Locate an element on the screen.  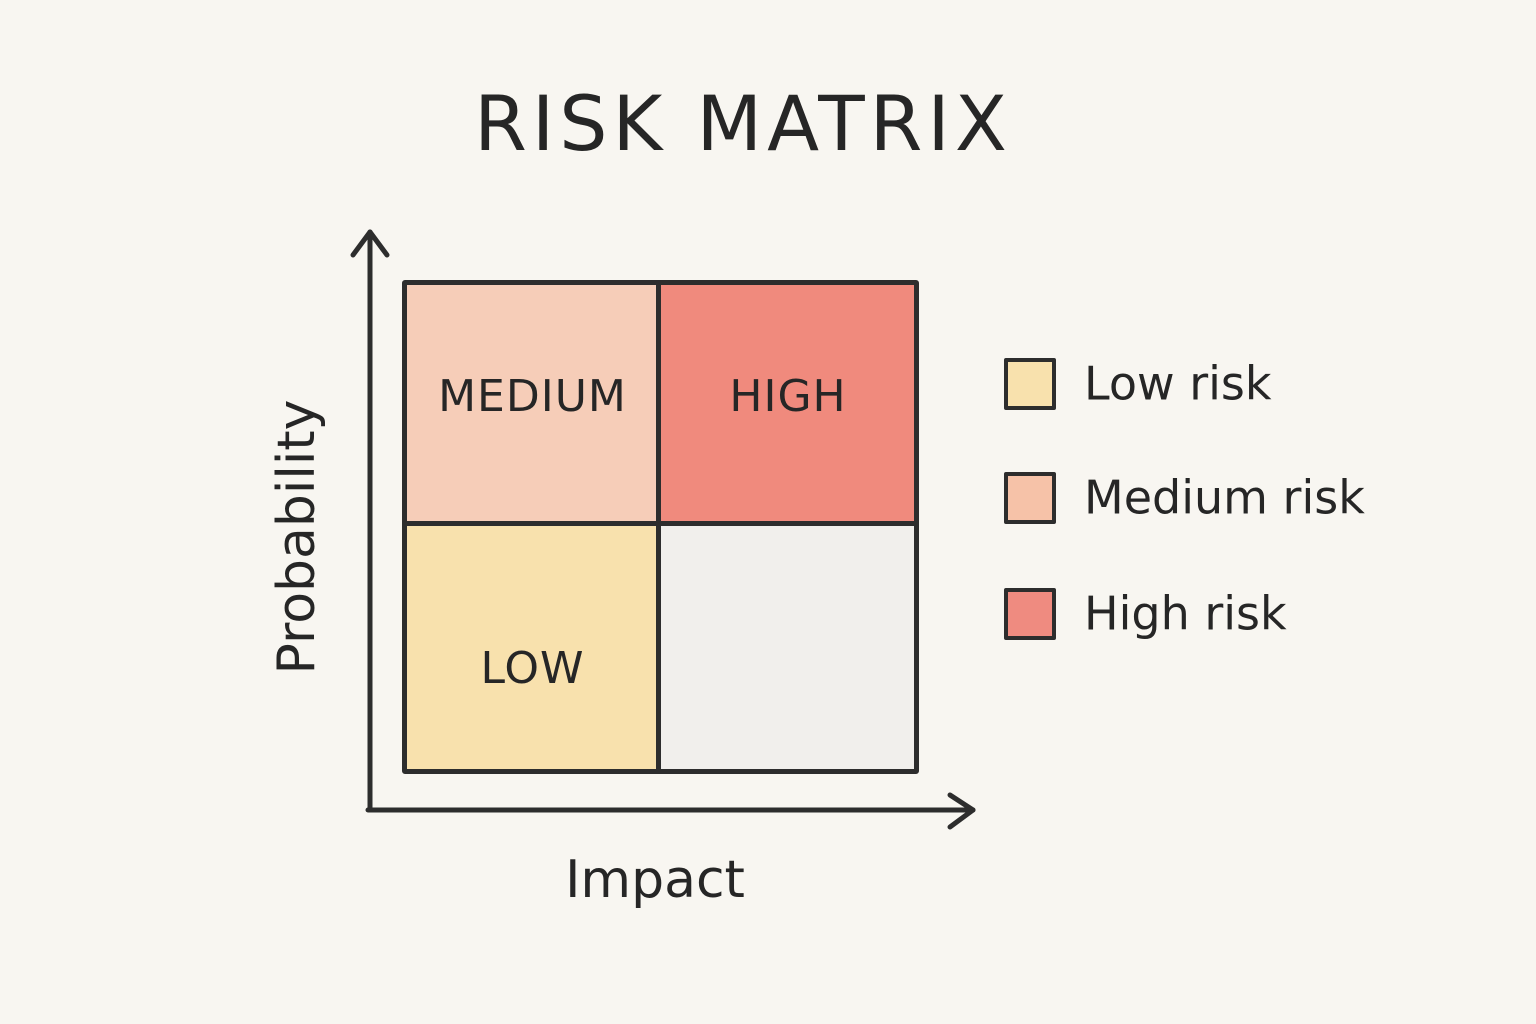
legend-swatch-low is located at coordinates (1030, 384).